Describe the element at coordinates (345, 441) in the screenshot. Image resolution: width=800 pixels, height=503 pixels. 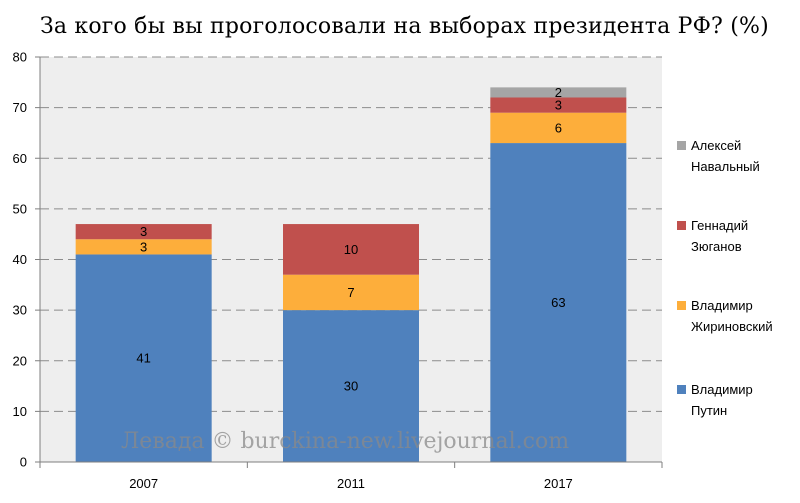
I see `watermark-text: Левада © burckina-new.livejournal.com` at that location.